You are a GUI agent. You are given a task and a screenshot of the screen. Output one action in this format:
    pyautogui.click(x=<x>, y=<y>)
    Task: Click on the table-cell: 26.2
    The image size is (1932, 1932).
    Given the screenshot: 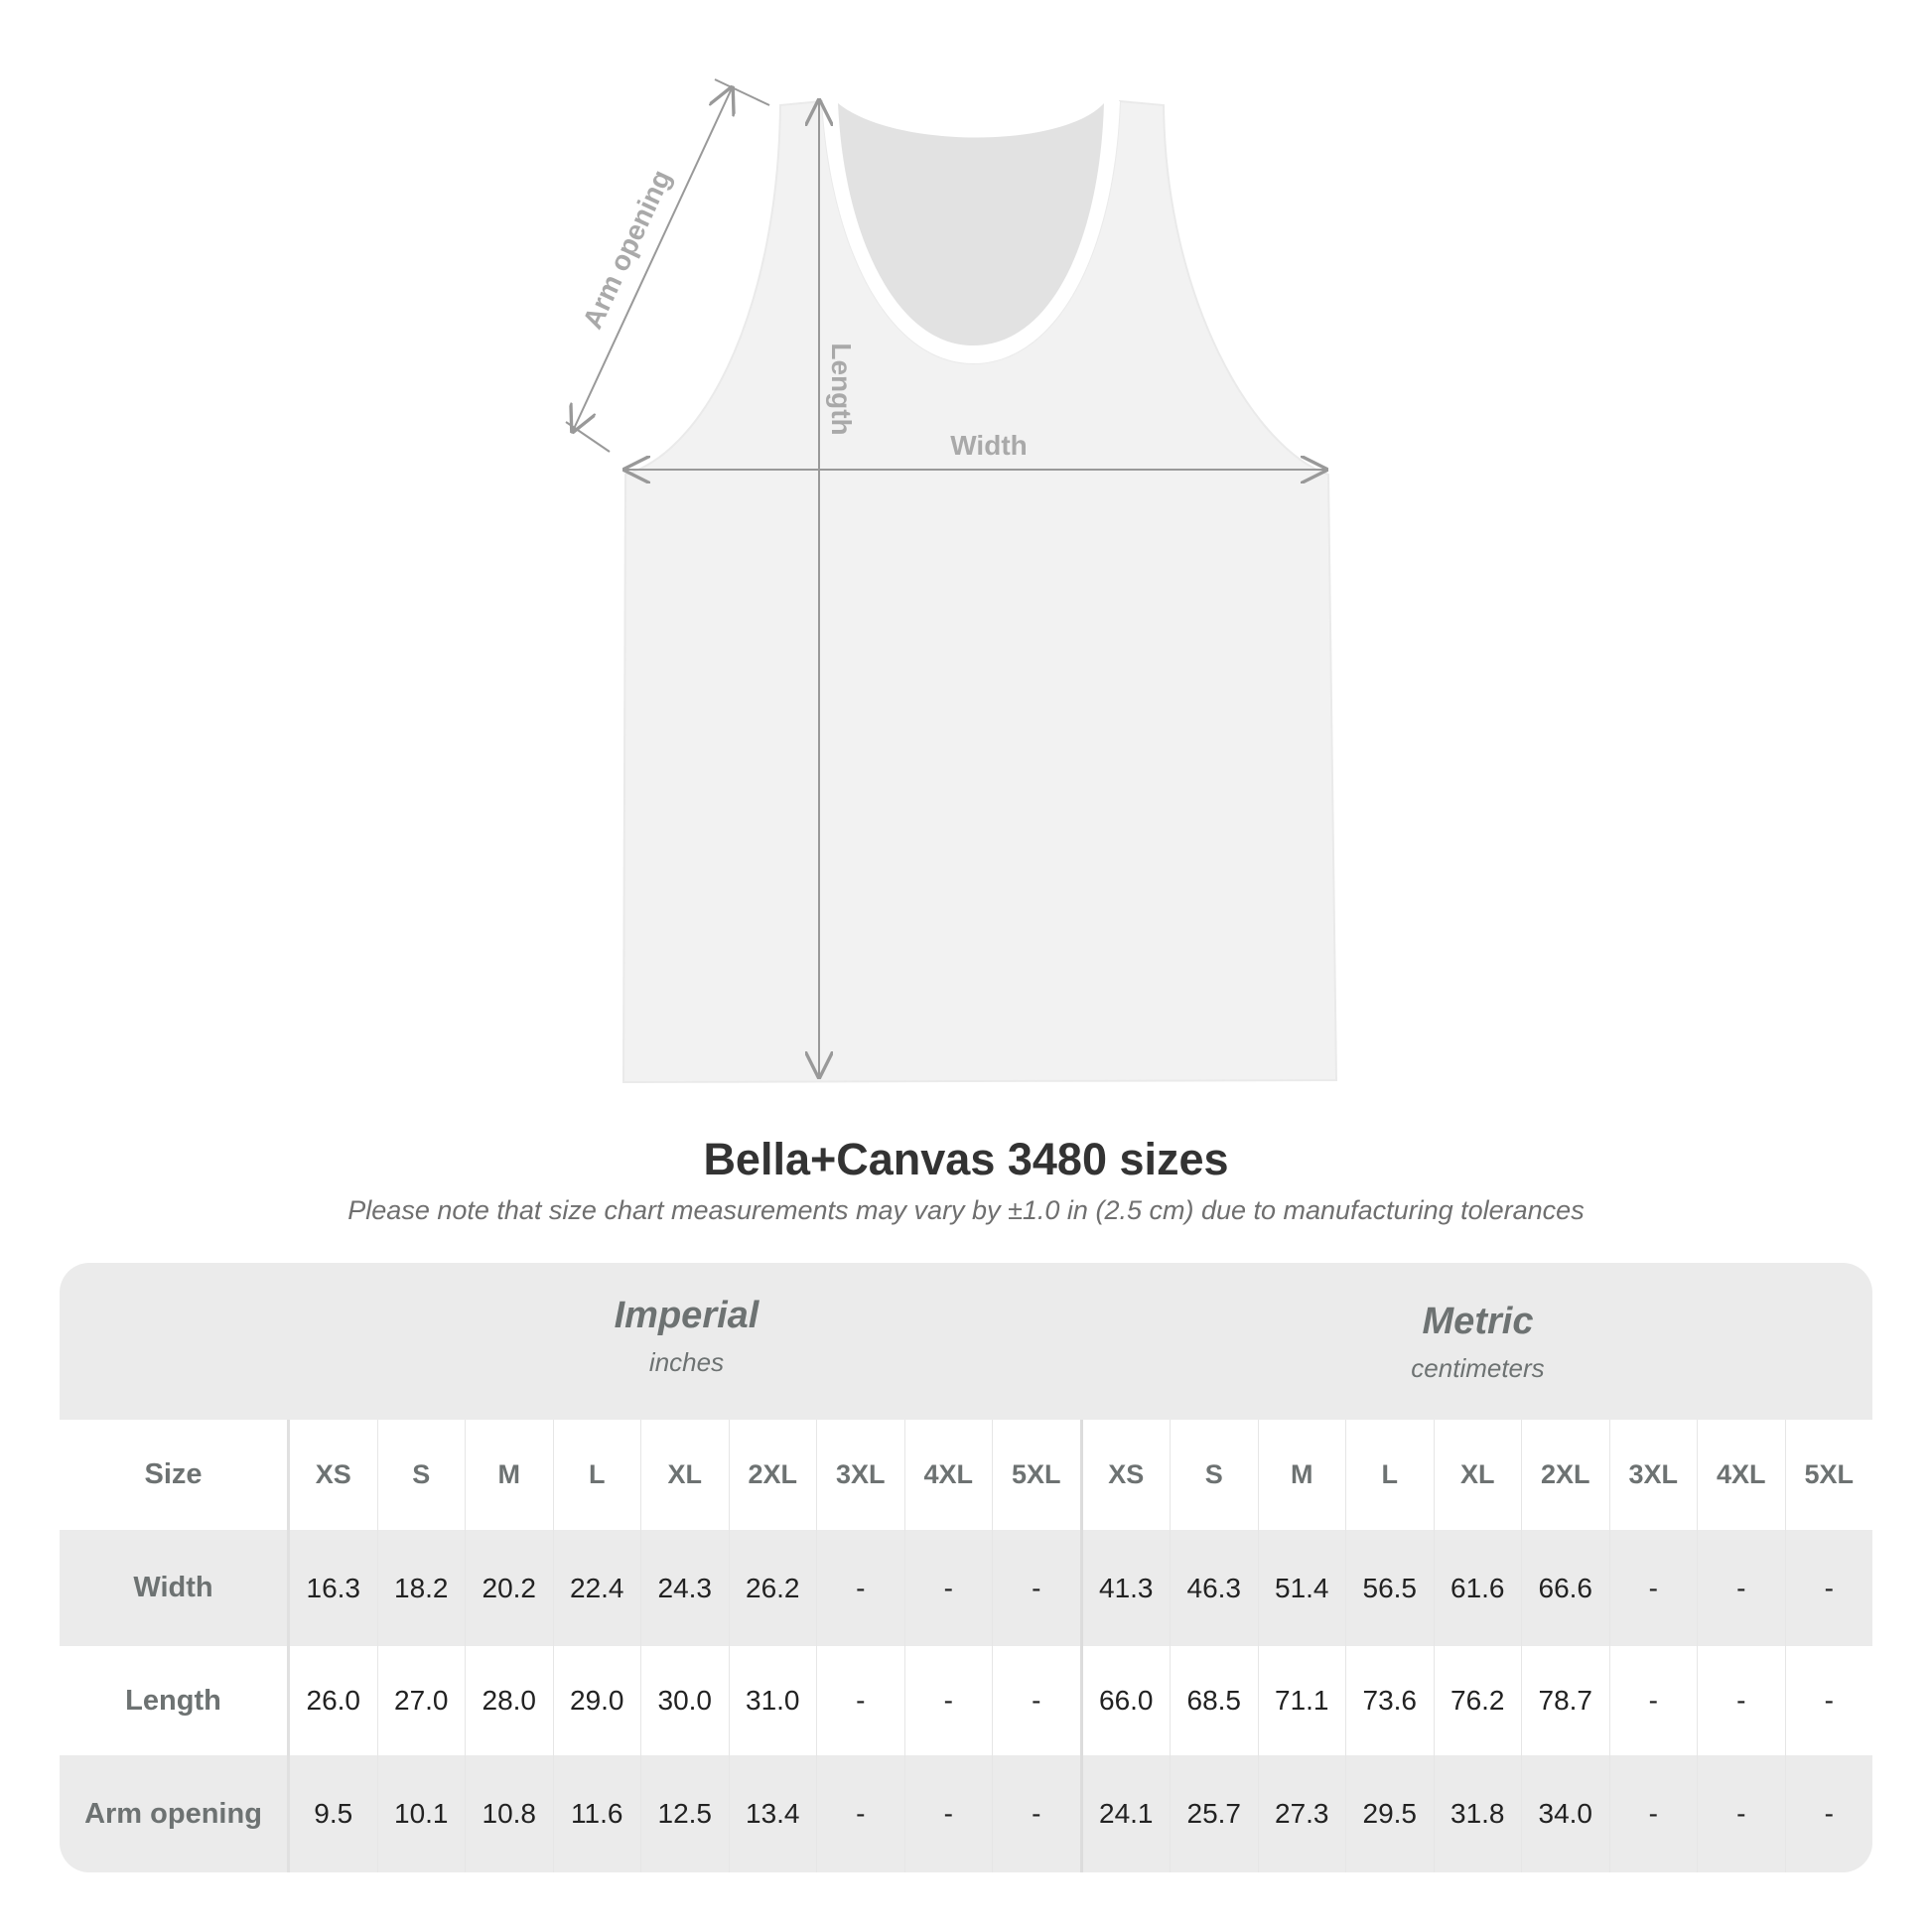 What is the action you would take?
    pyautogui.click(x=773, y=1588)
    